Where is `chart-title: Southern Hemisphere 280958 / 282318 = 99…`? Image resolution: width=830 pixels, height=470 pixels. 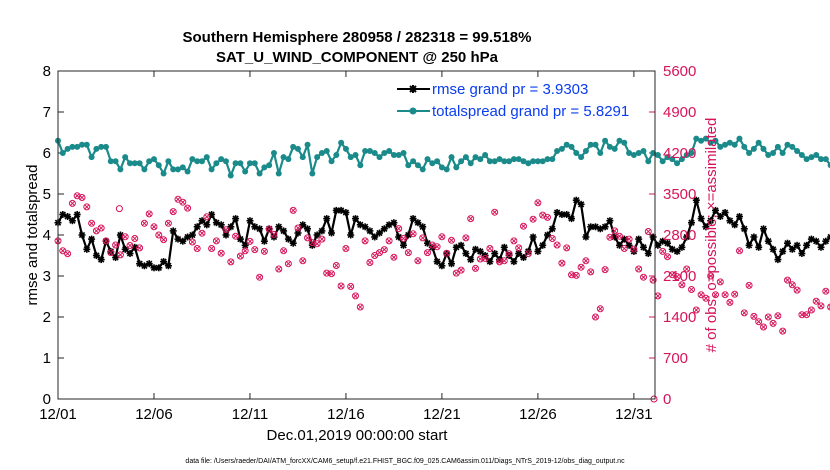 chart-title: Southern Hemisphere 280958 / 282318 = 99… is located at coordinates (357, 37).